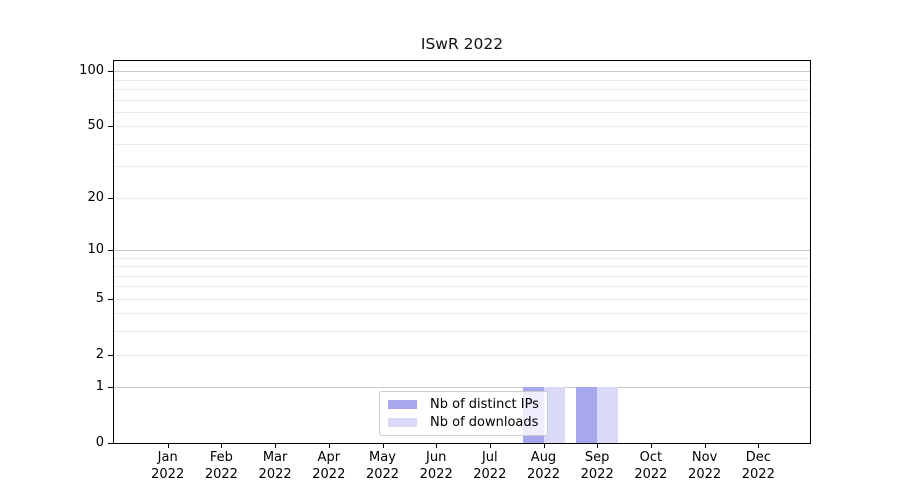 This screenshot has width=900, height=500. I want to click on bar-distinct-ips, so click(587, 415).